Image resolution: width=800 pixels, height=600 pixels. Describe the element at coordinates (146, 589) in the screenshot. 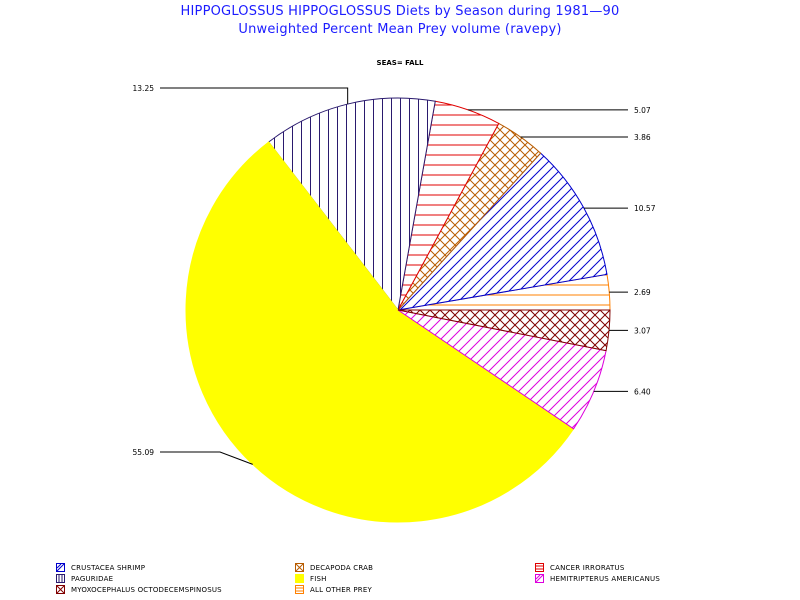

I see `legend-label: MYOXOCEPHALUS OCTODECEMSPINOSUS` at that location.